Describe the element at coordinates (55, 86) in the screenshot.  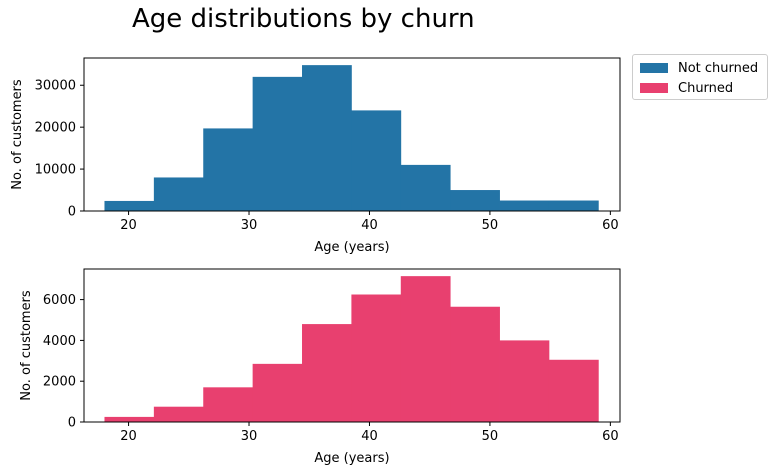
I see `y-tick-label: 30000` at that location.